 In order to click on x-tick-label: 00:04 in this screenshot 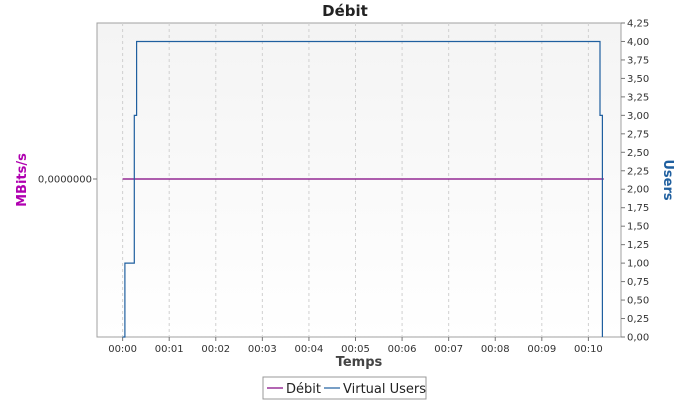, I will do `click(309, 349)`.